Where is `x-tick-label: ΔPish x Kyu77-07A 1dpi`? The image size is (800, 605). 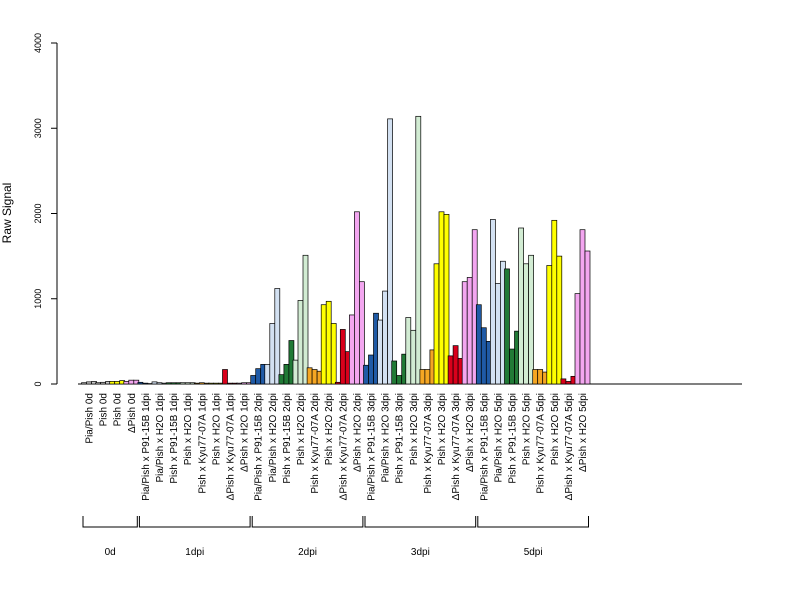
x-tick-label: ΔPish x Kyu77-07A 1dpi is located at coordinates (231, 446).